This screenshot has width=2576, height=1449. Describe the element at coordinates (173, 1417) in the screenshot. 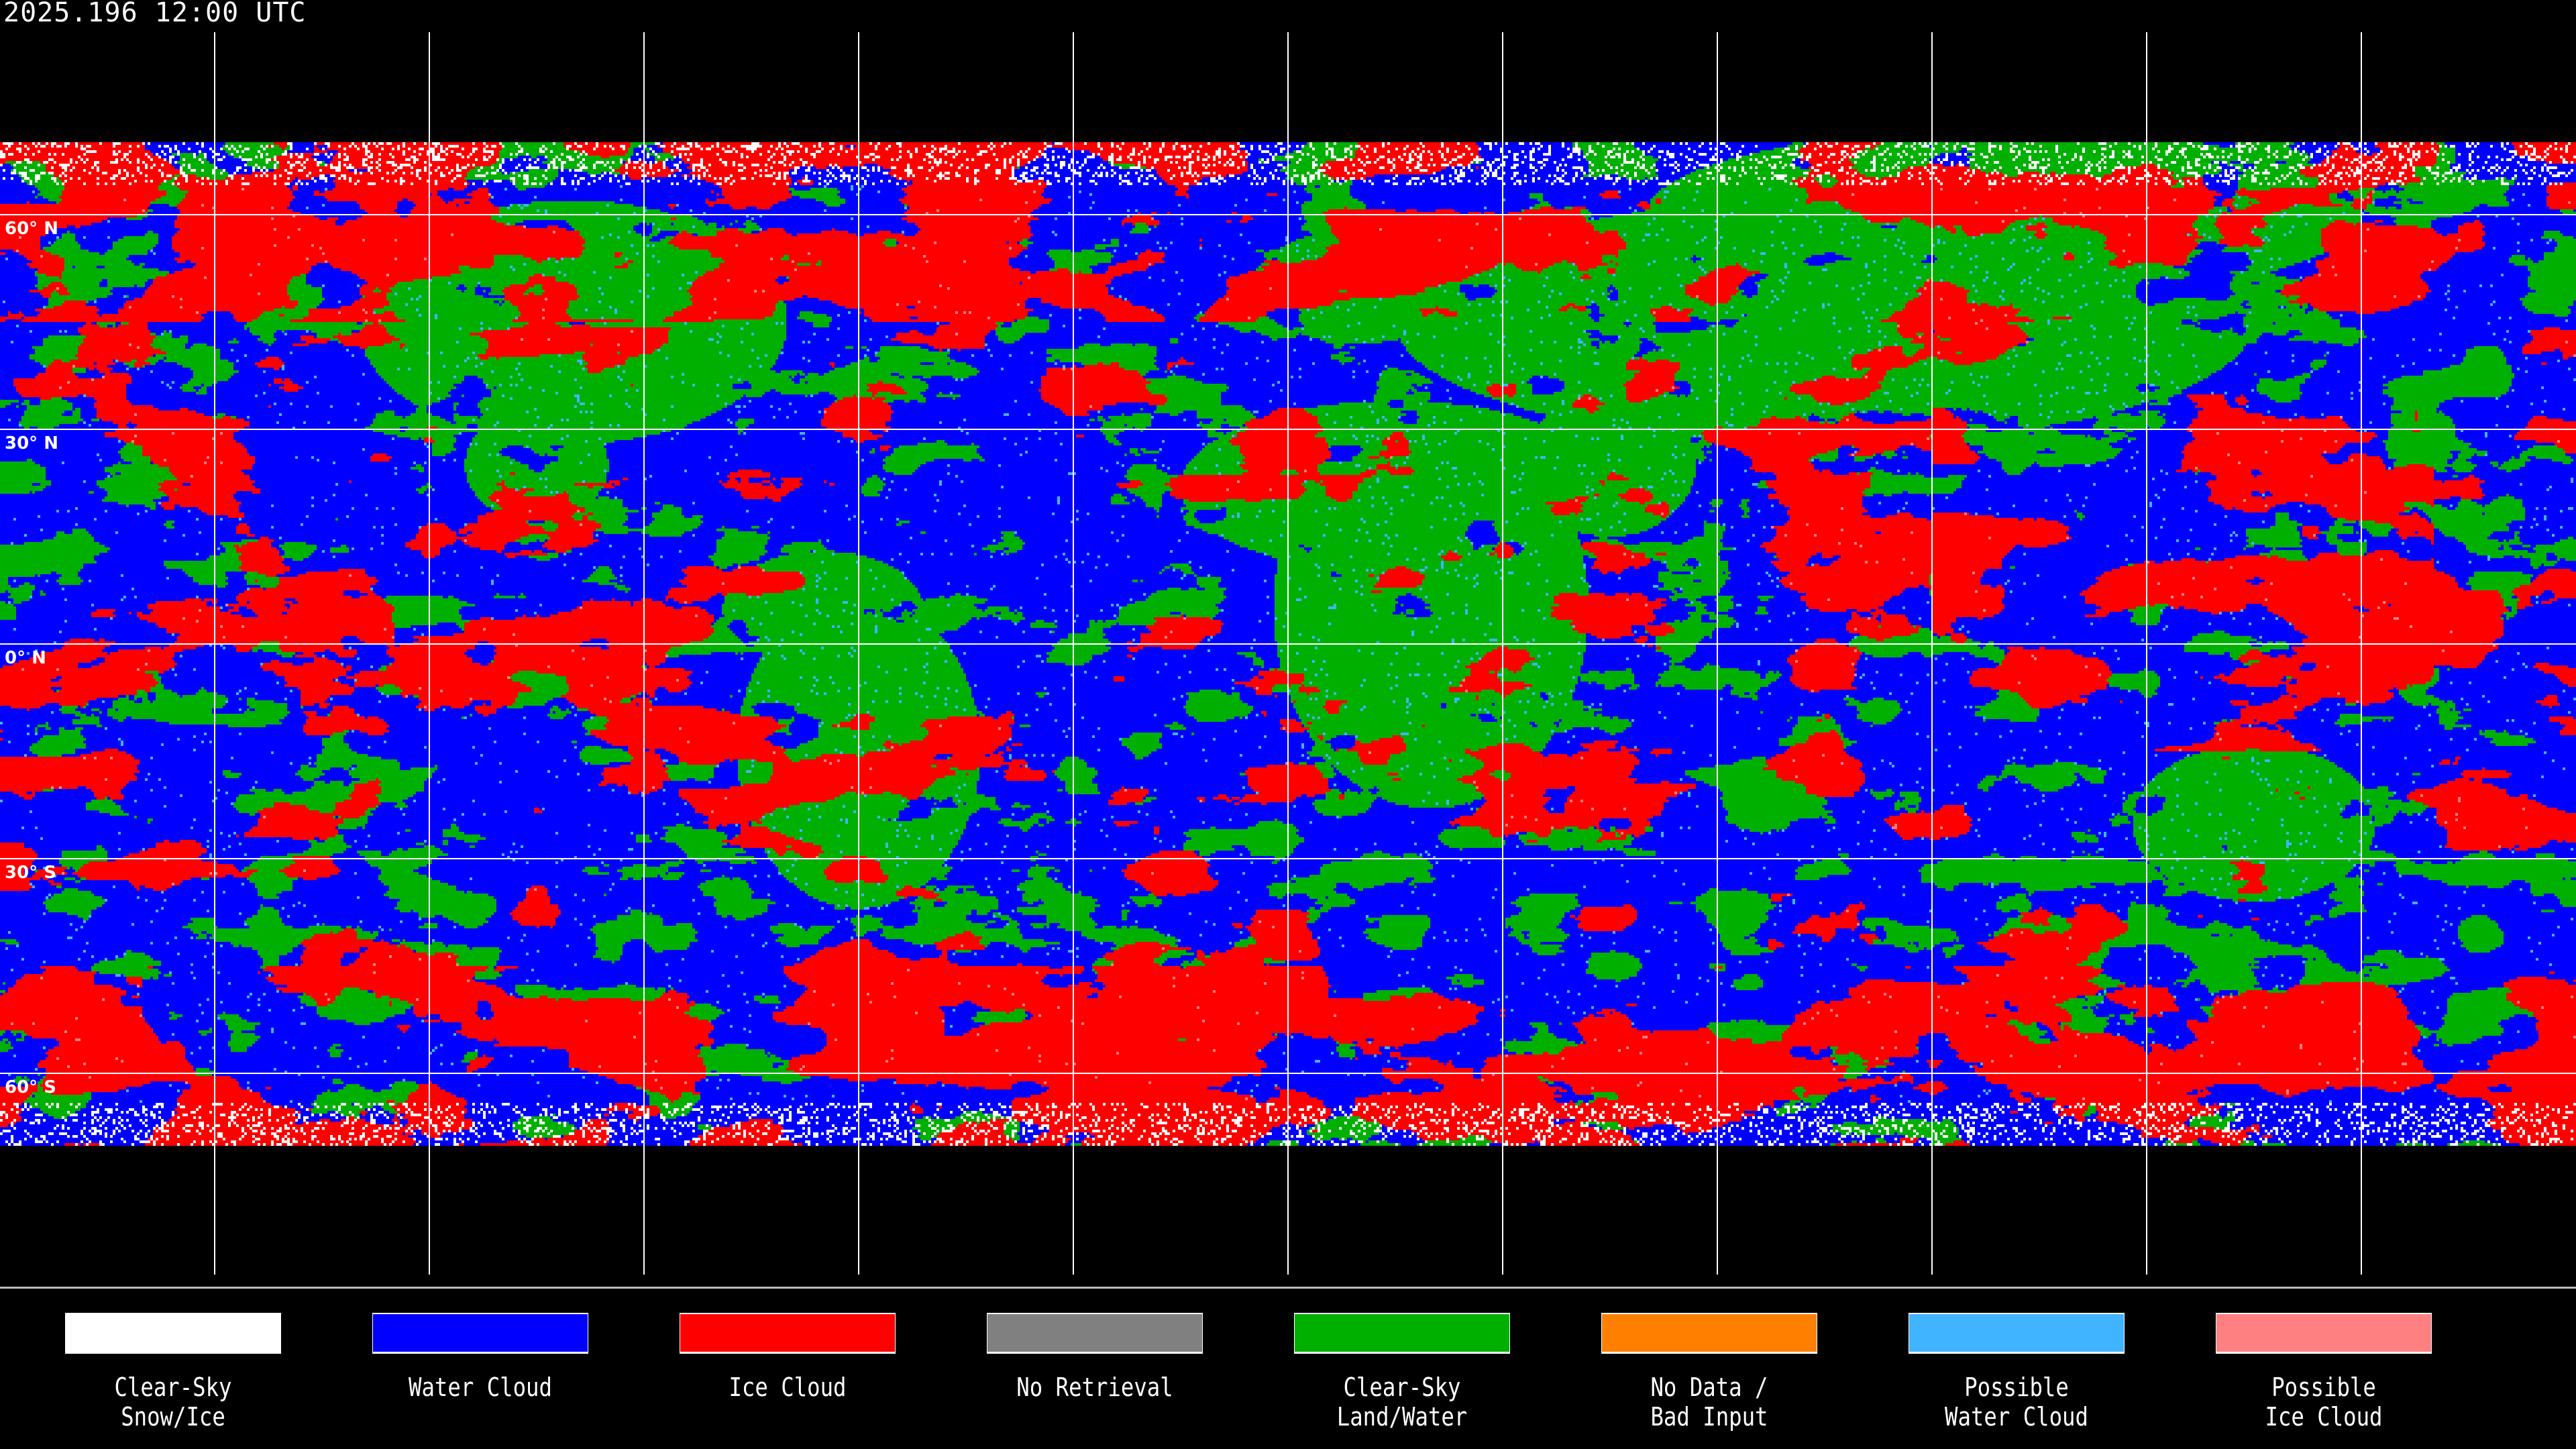

I see `legend-label-line2: Snow/Ice` at that location.